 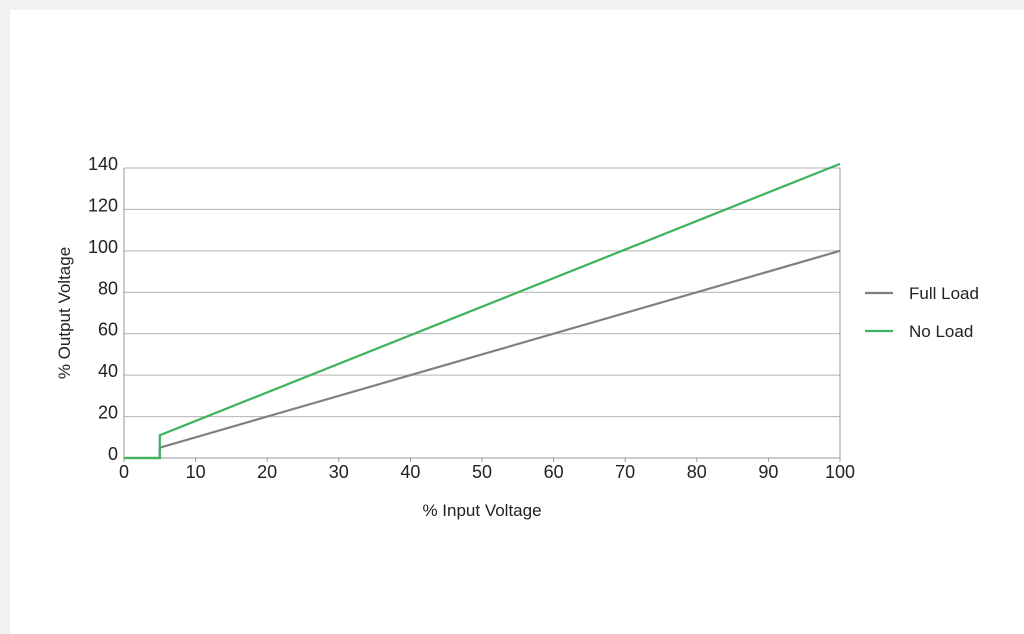 What do you see at coordinates (196, 472) in the screenshot?
I see `x-tick-label-10: 10` at bounding box center [196, 472].